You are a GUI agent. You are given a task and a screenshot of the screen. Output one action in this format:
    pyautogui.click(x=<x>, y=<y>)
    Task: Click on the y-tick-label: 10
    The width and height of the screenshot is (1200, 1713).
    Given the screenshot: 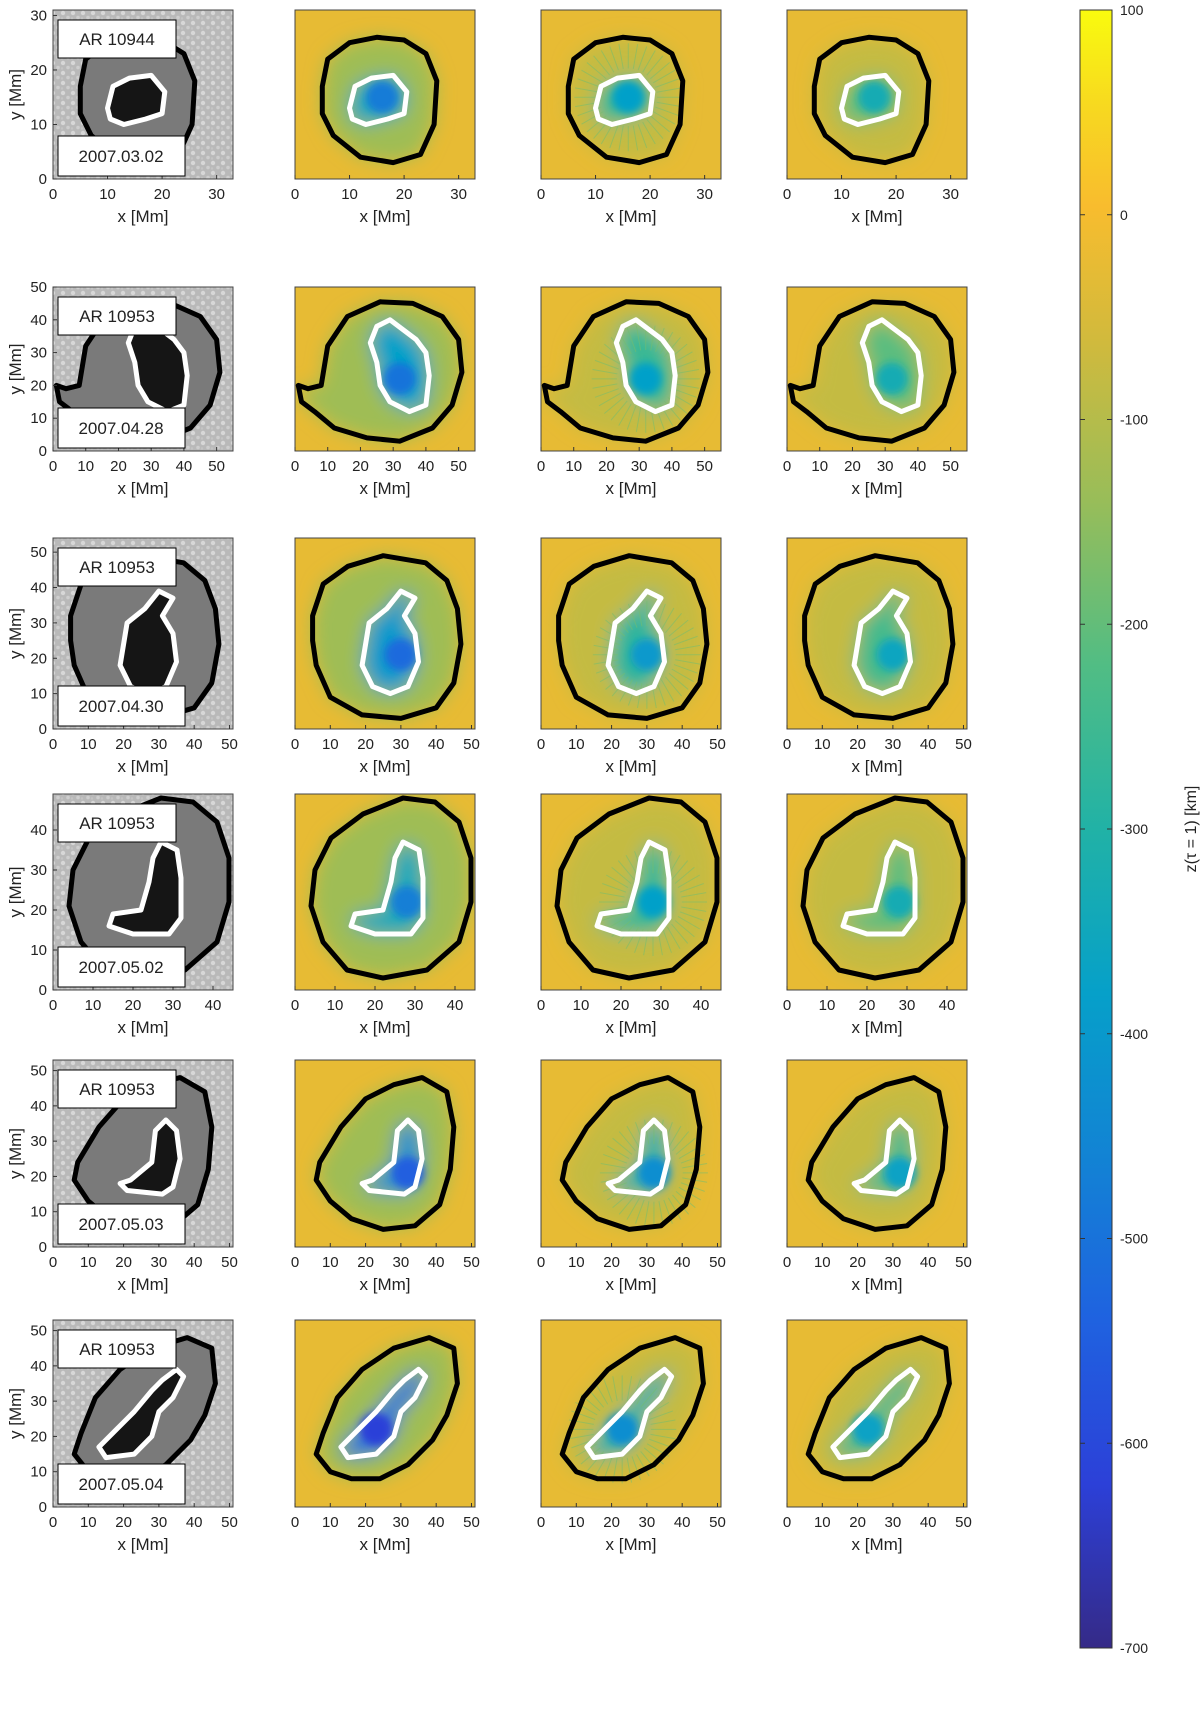 What is the action you would take?
    pyautogui.click(x=38, y=694)
    